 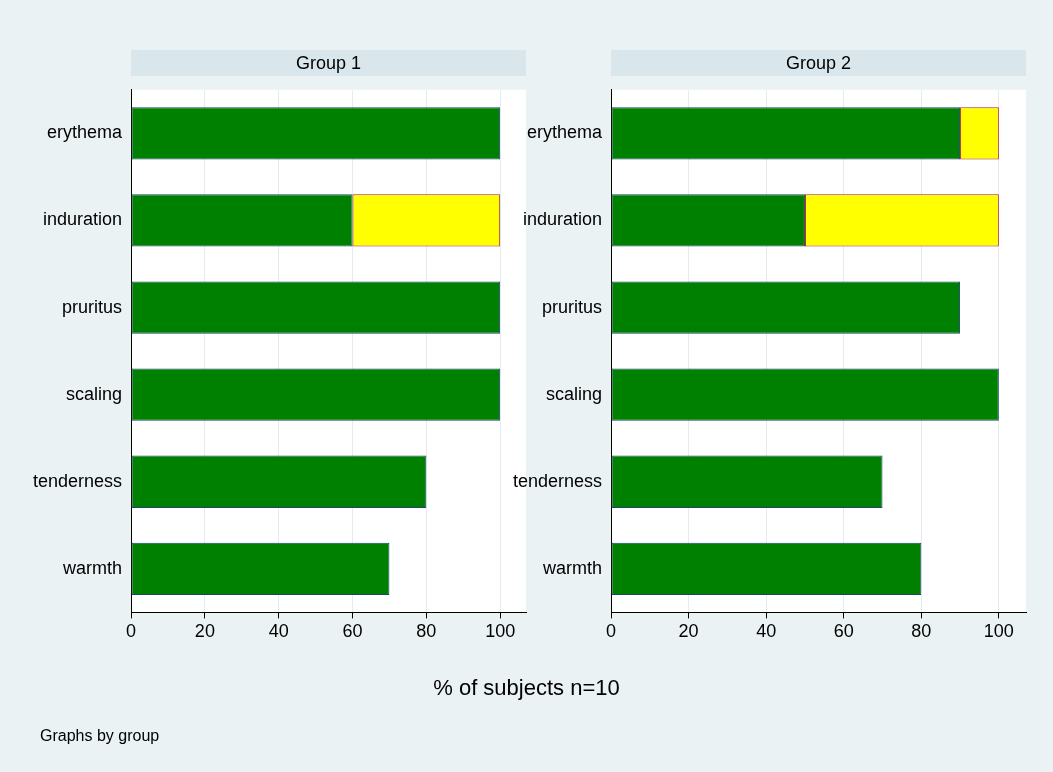 What do you see at coordinates (526, 688) in the screenshot?
I see `x-axis-title: % of subjects n=10` at bounding box center [526, 688].